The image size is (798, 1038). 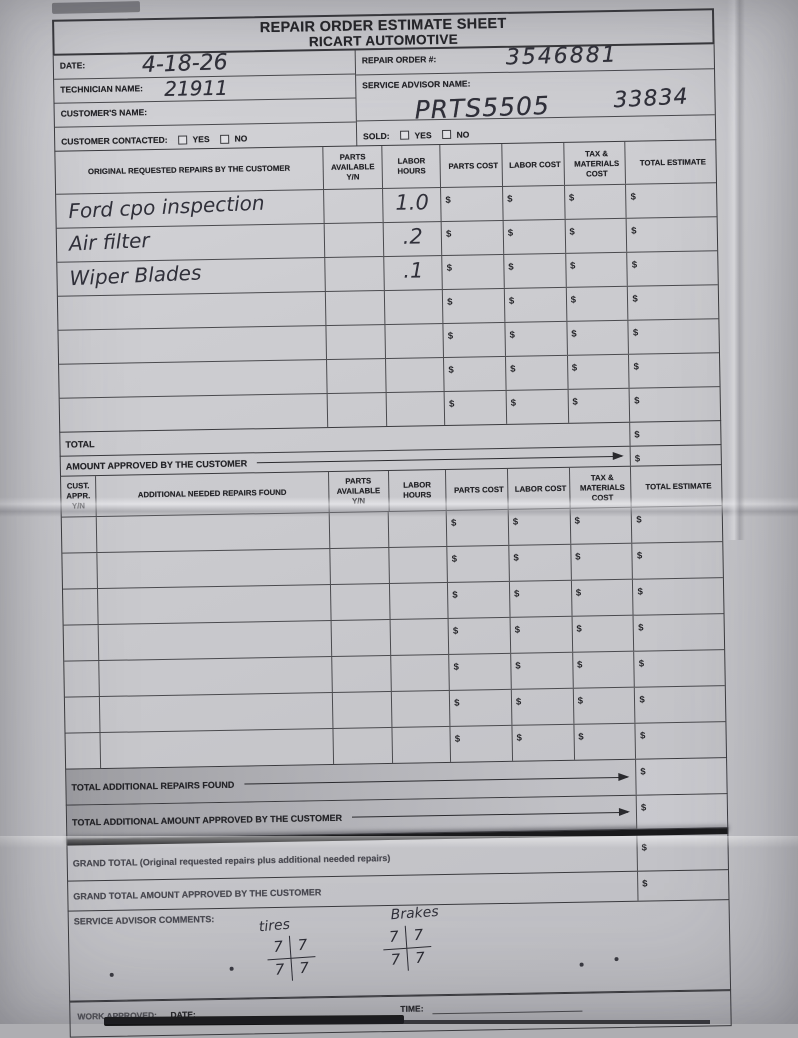 I want to click on service-advisor-handwritten-number: 33834, so click(x=651, y=98).